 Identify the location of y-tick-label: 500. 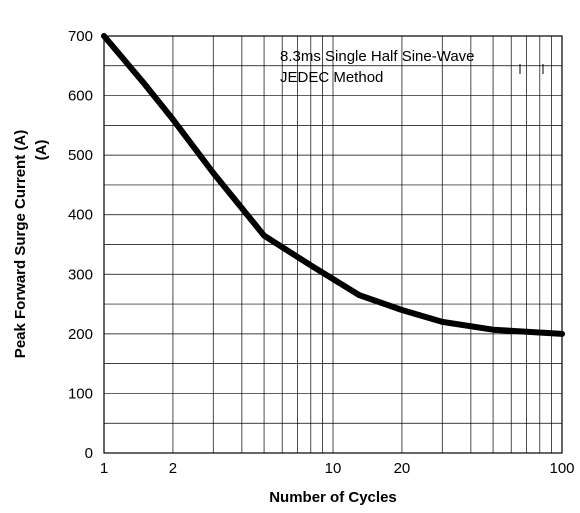
(80, 155).